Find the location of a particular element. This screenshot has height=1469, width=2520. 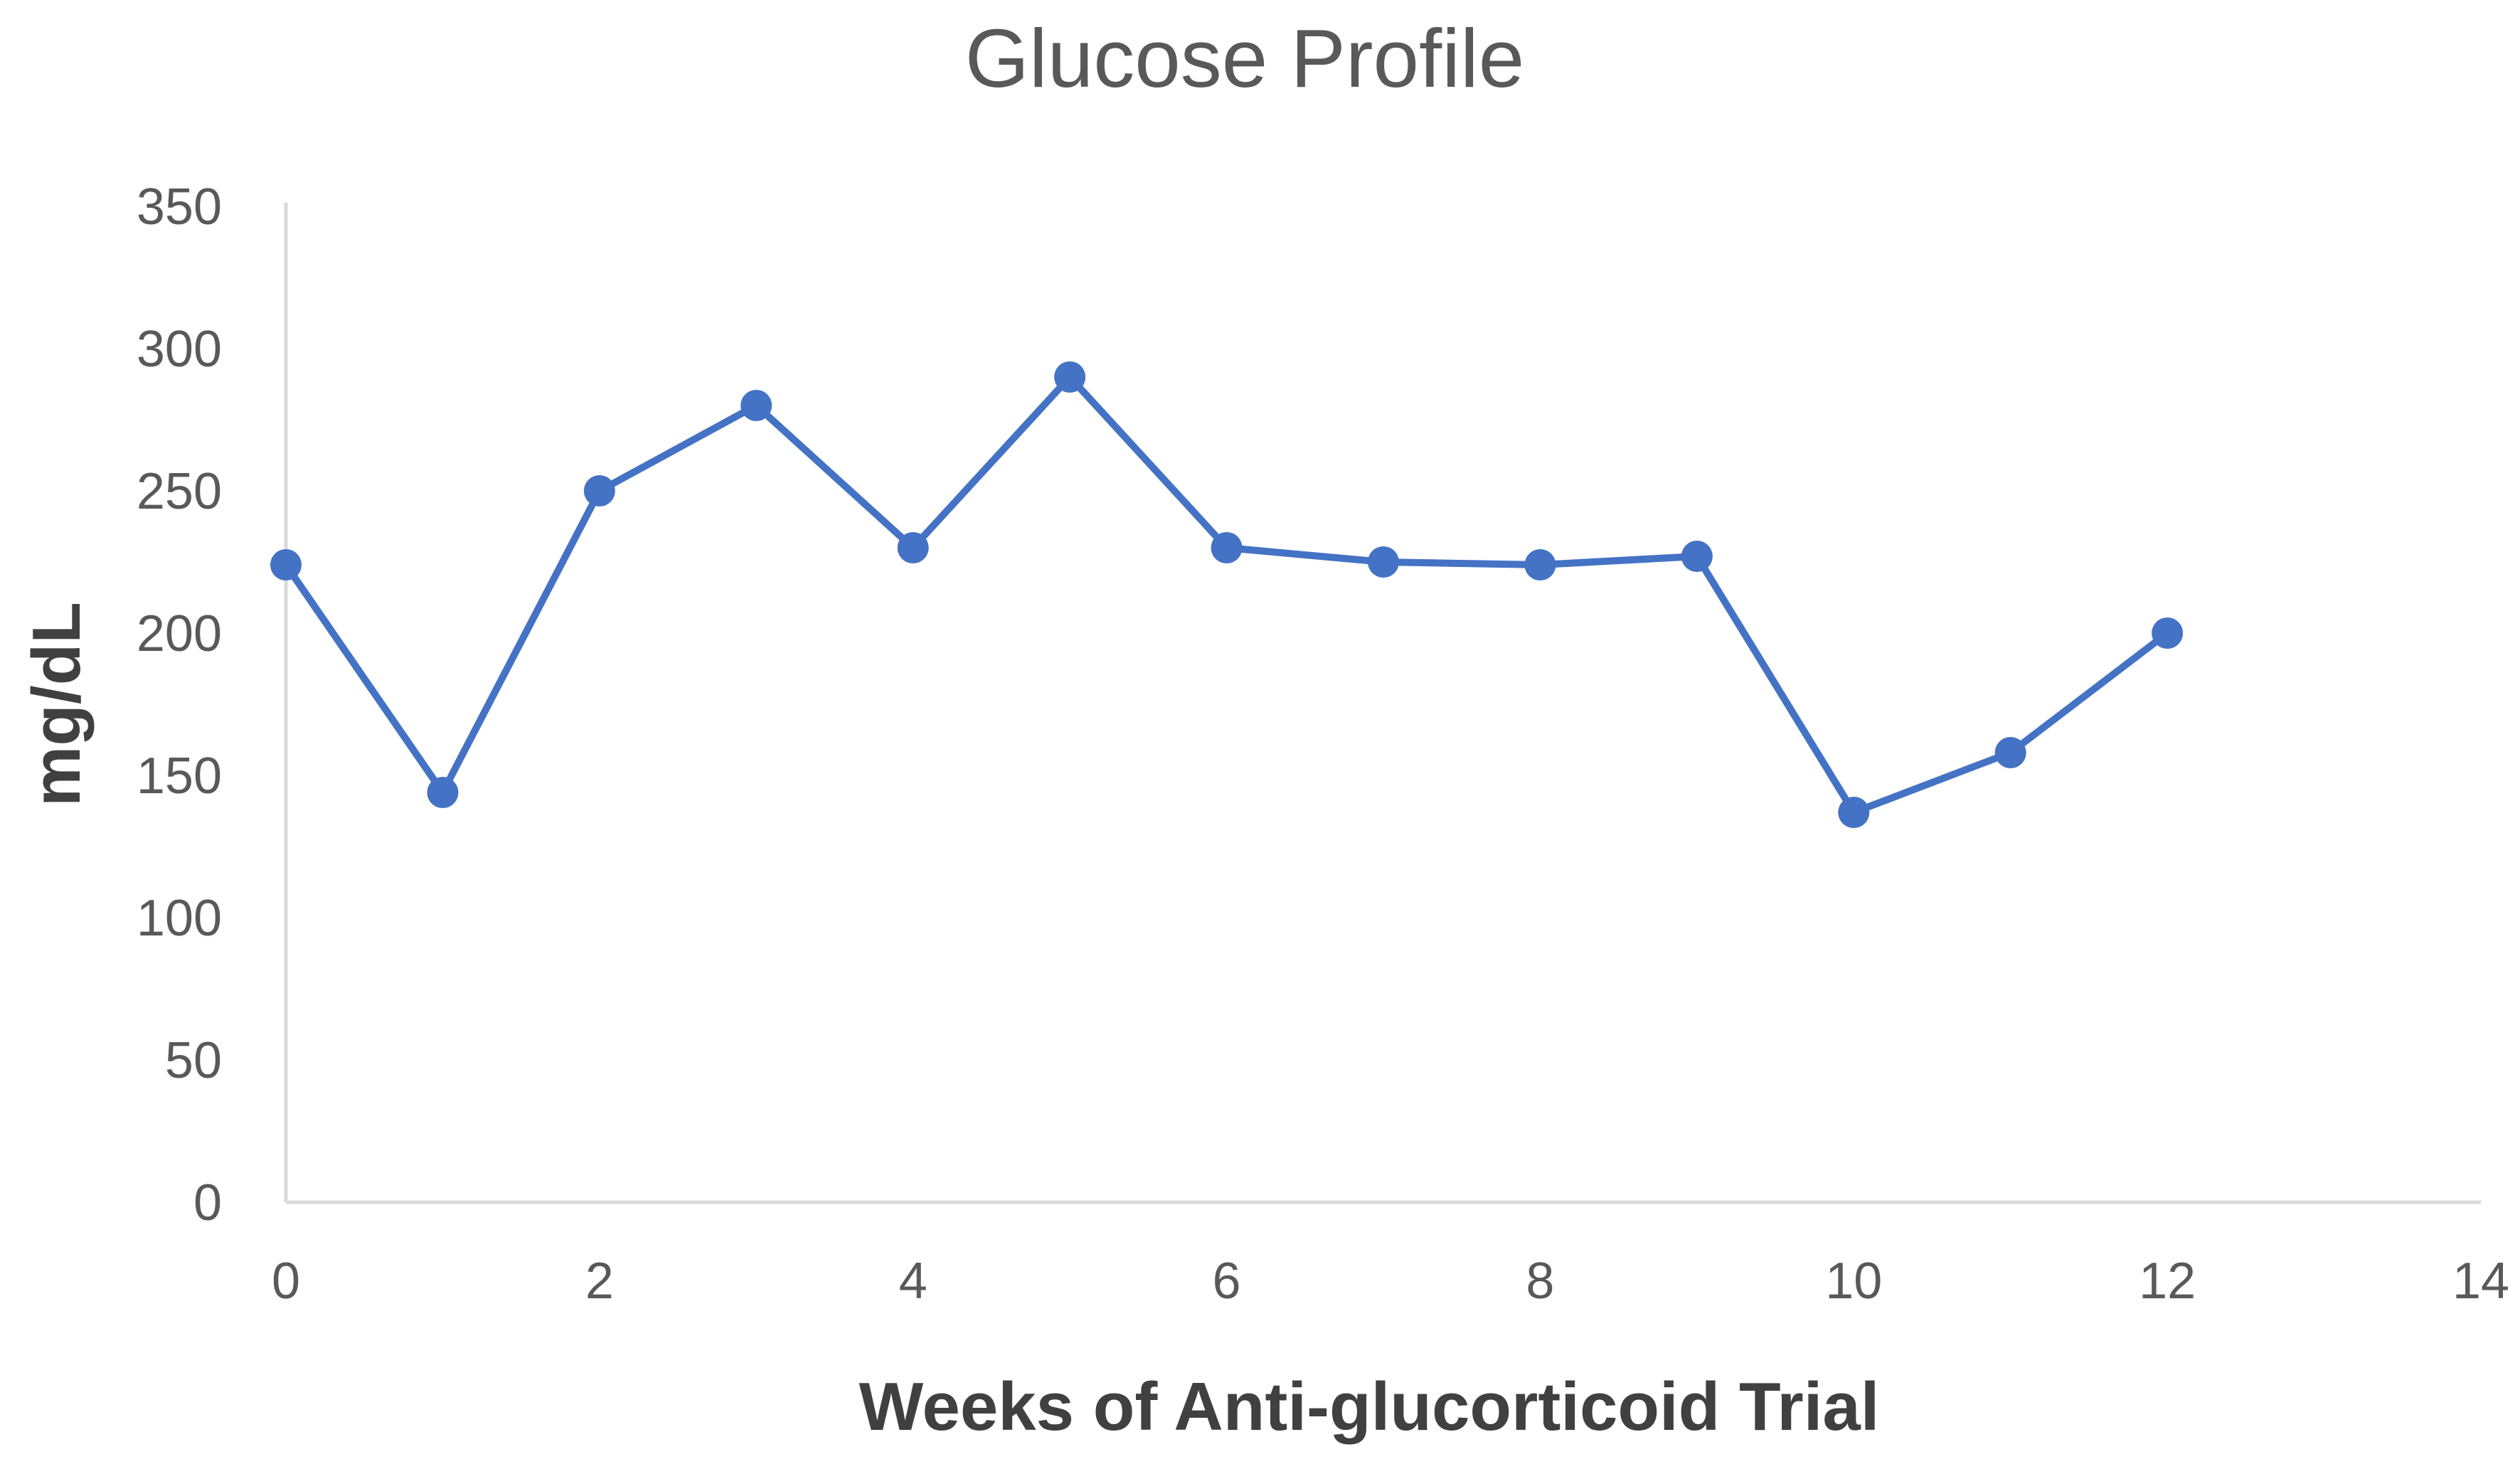

y-tick-label: 100 is located at coordinates (179, 919).